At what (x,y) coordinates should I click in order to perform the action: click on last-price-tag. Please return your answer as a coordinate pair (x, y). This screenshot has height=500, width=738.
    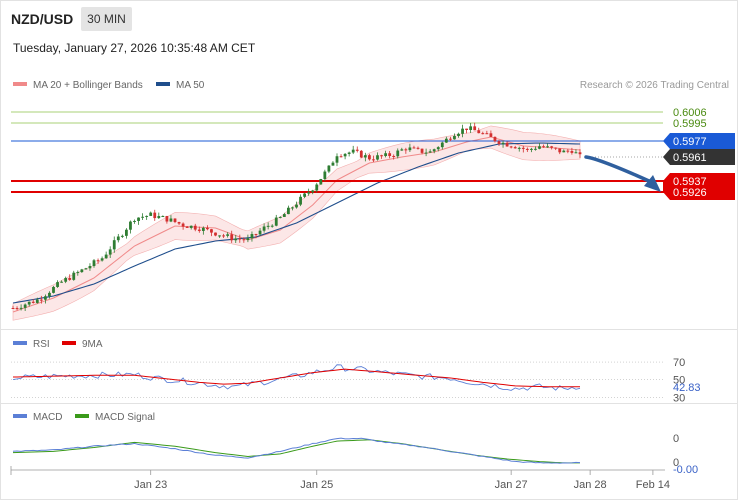
    Looking at the image, I should click on (699, 157).